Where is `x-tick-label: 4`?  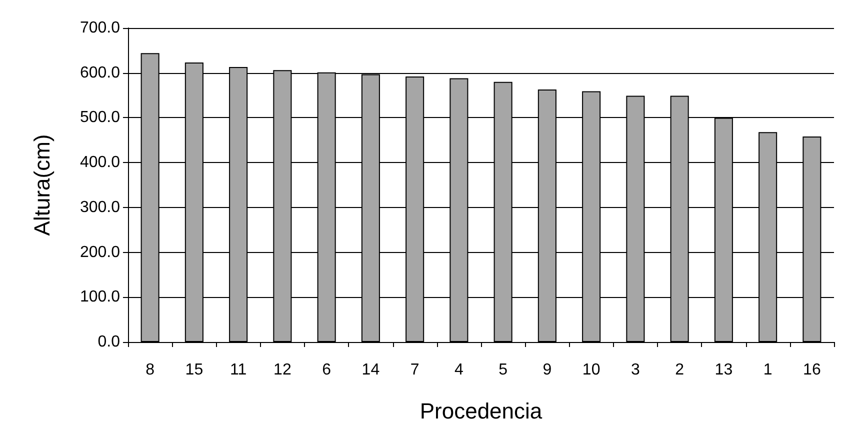 x-tick-label: 4 is located at coordinates (459, 370).